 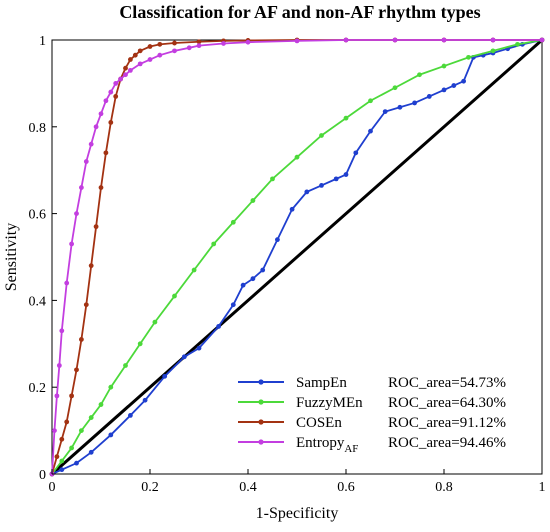 I want to click on y-tick-label: 0.4, so click(x=38, y=301).